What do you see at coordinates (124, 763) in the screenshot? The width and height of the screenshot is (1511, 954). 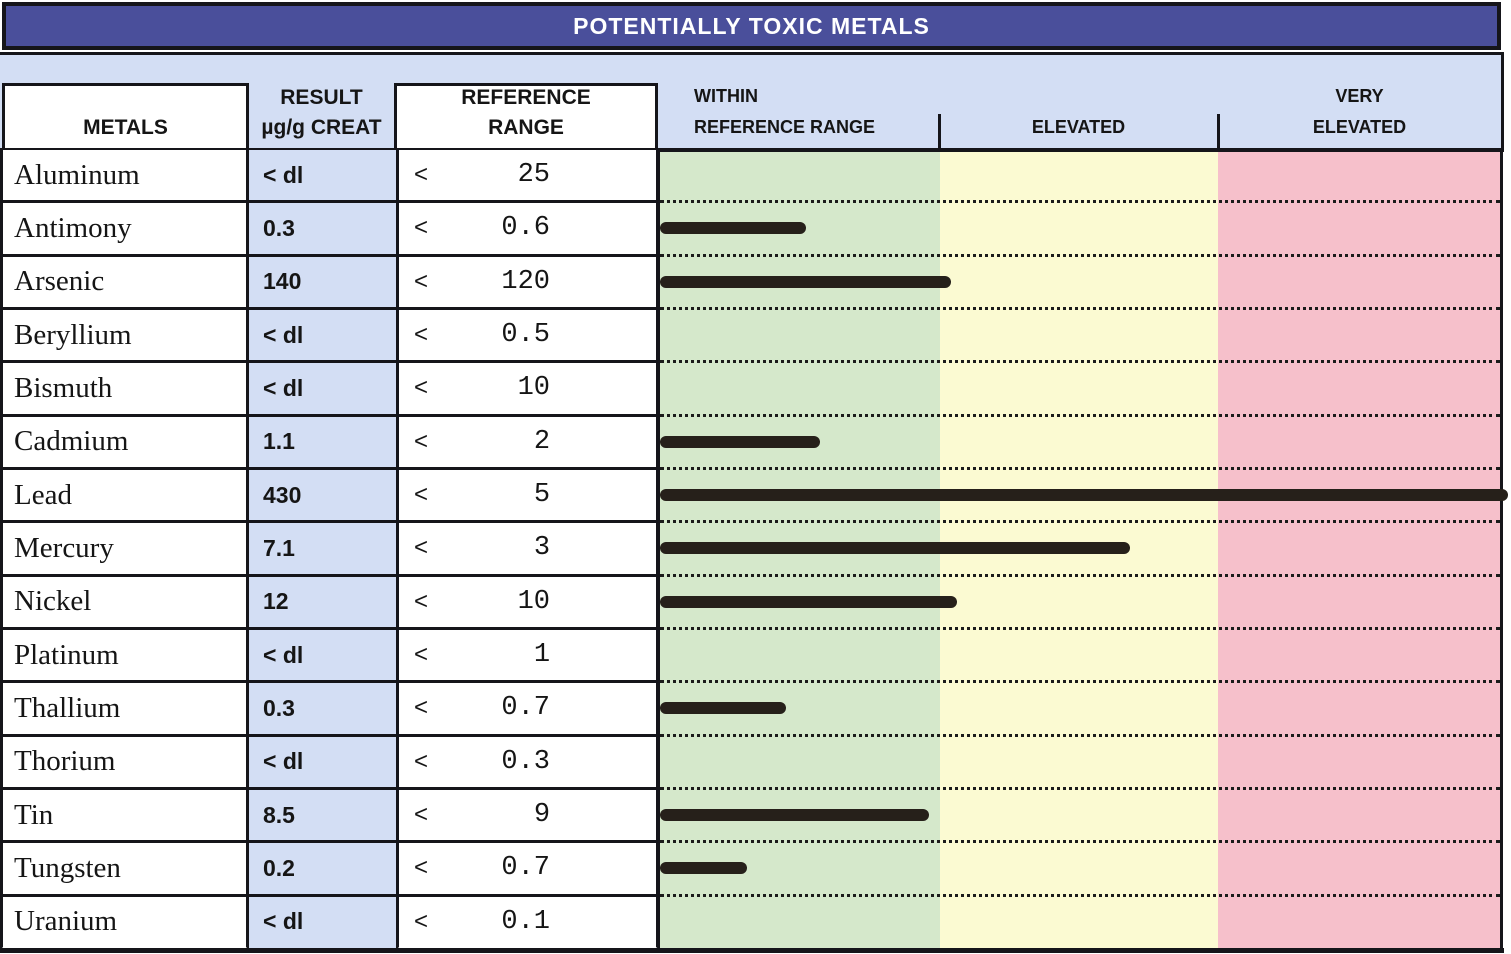 I see `metal-name: Thorium` at bounding box center [124, 763].